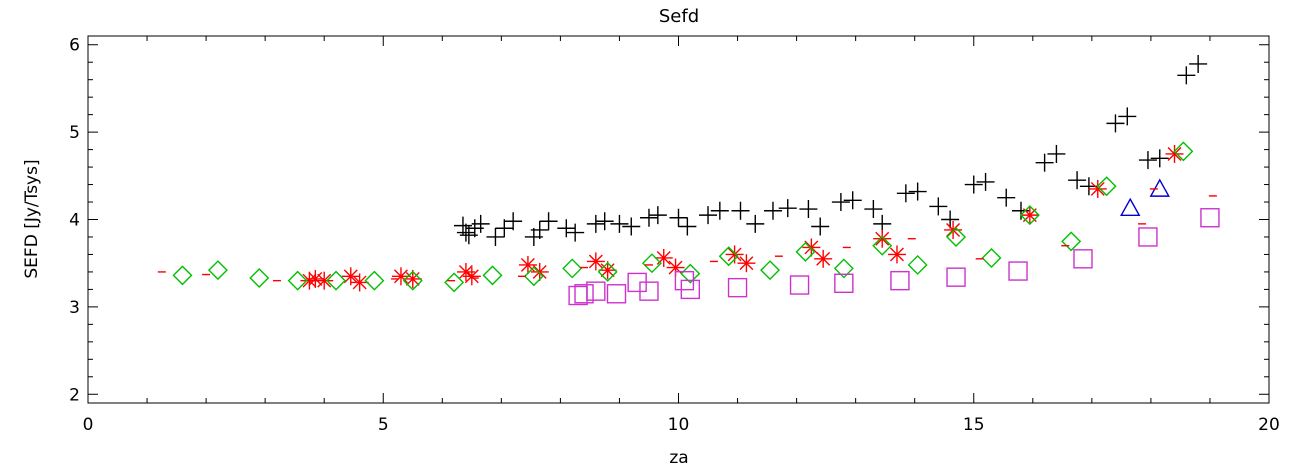 This screenshot has width=1303, height=473. I want to click on x-tick-label: 0, so click(88, 425).